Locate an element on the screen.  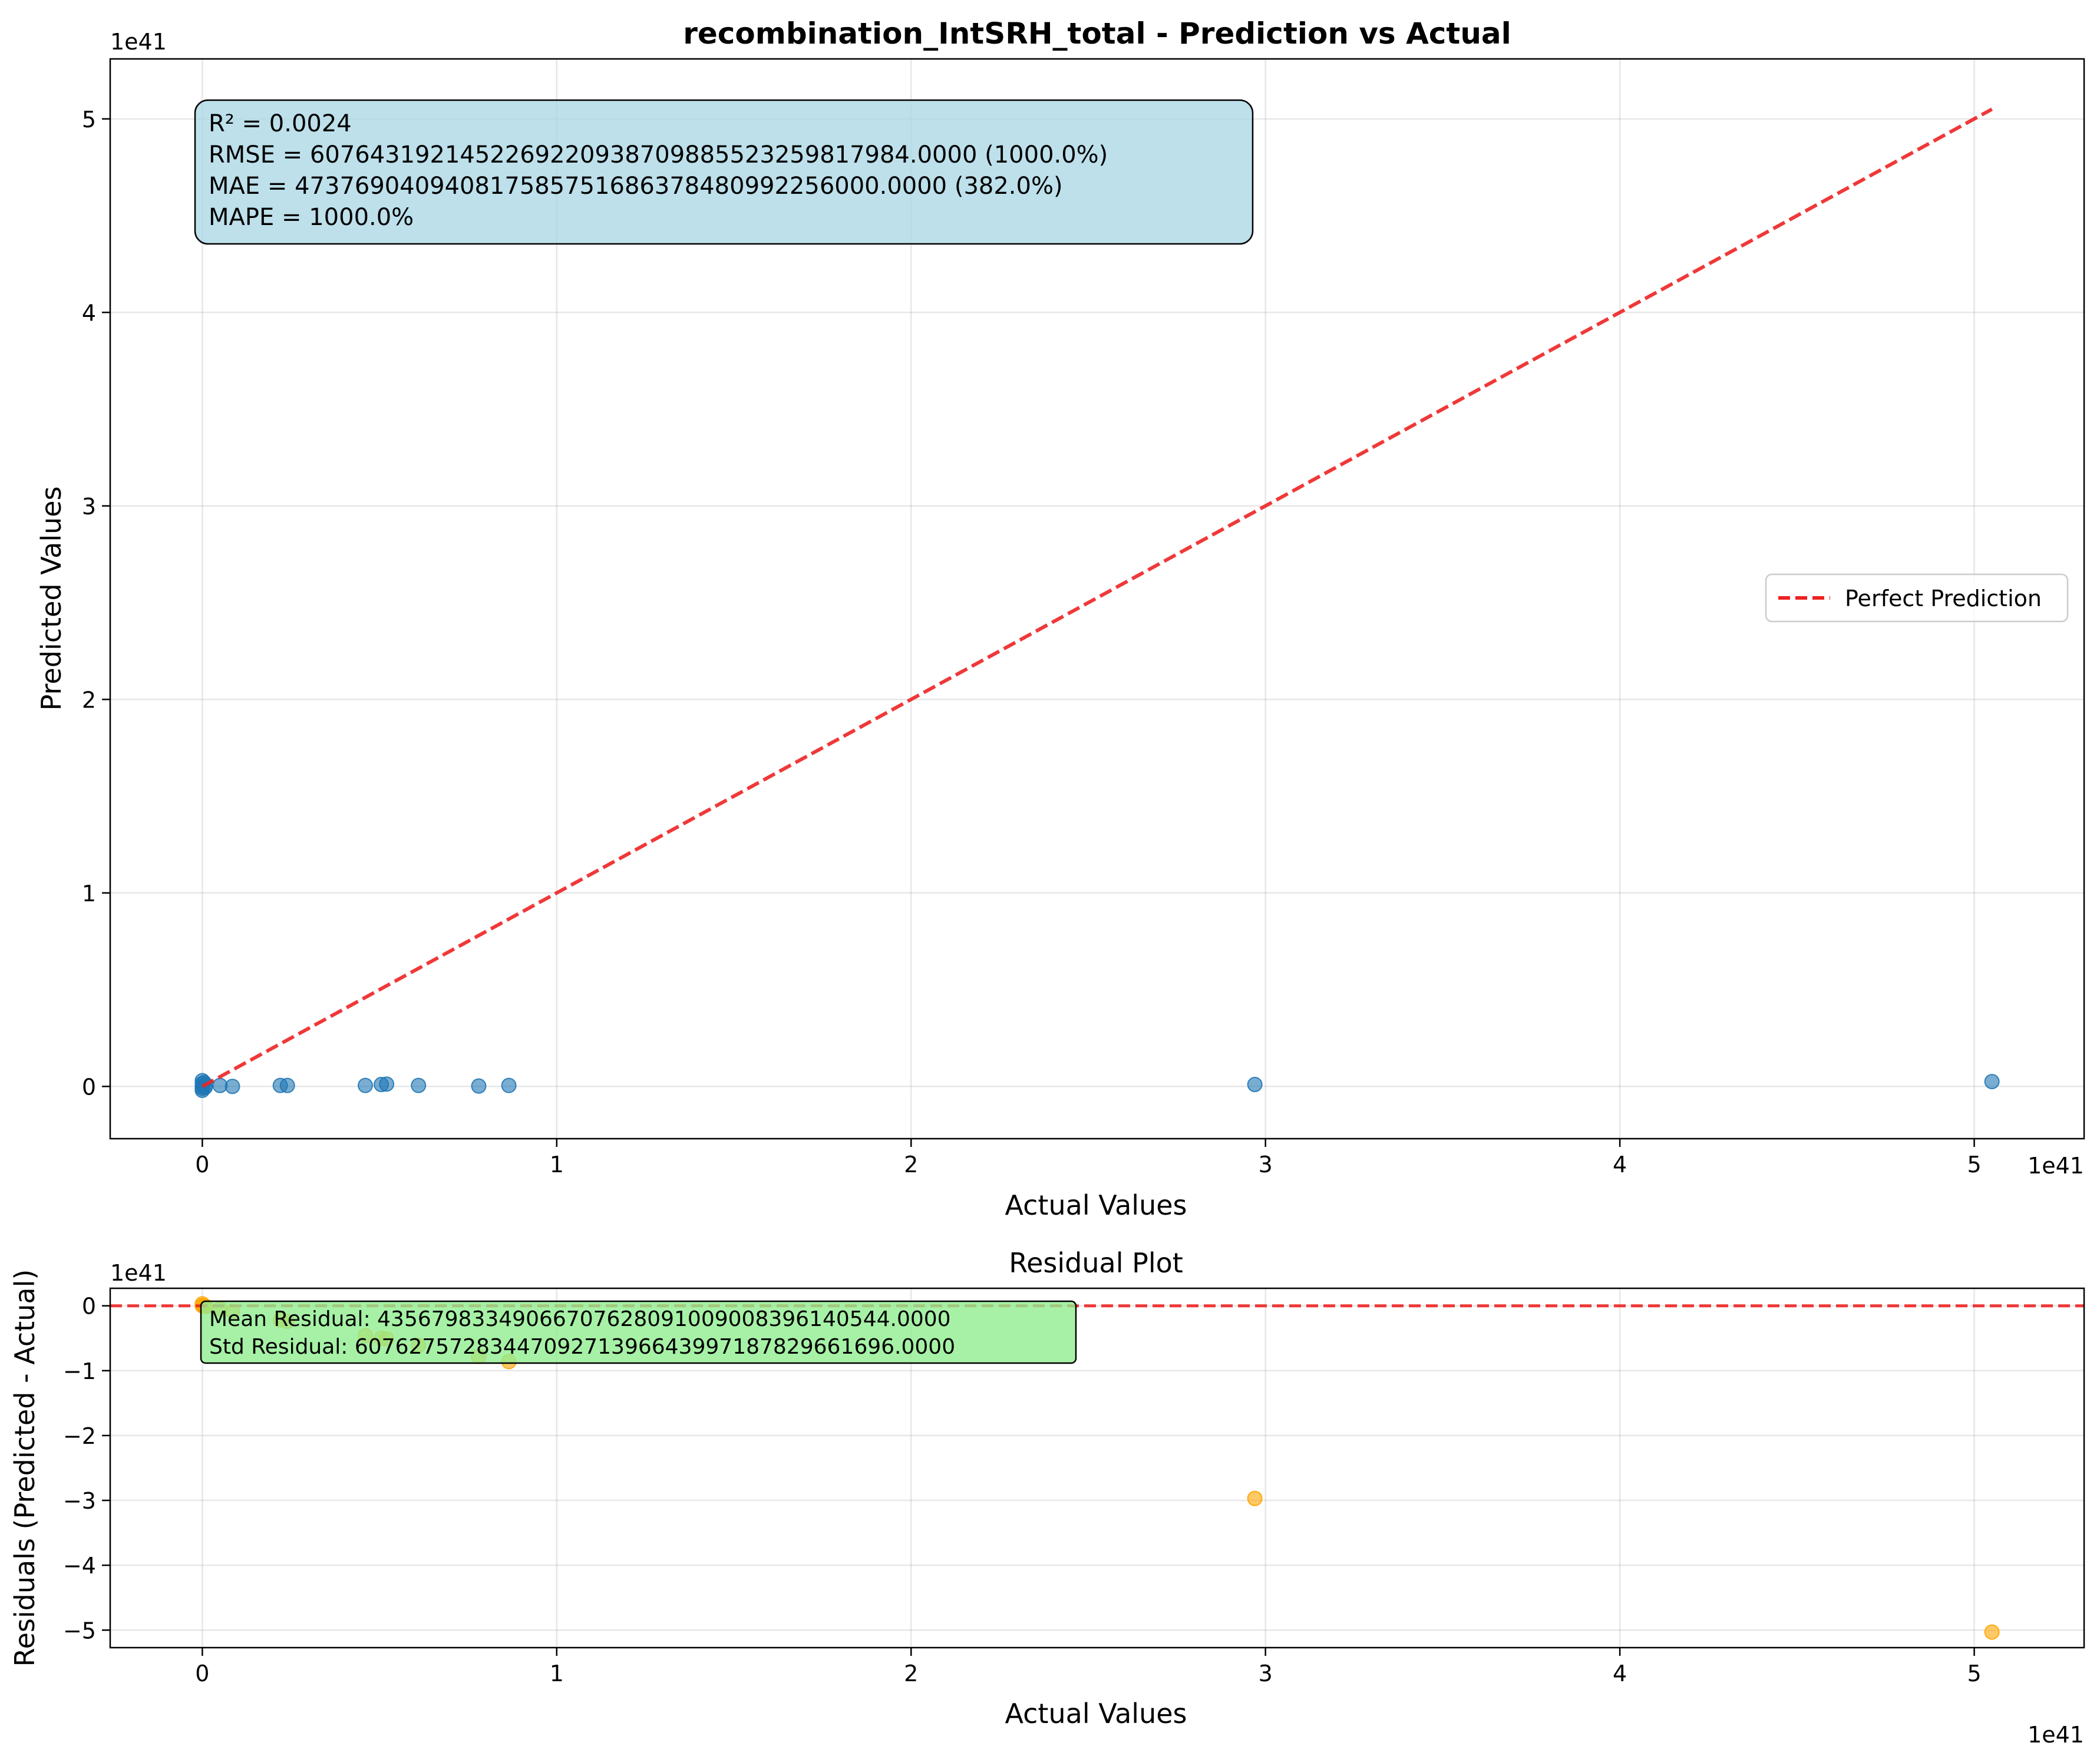
residual-stats-box is located at coordinates (638, 1332).